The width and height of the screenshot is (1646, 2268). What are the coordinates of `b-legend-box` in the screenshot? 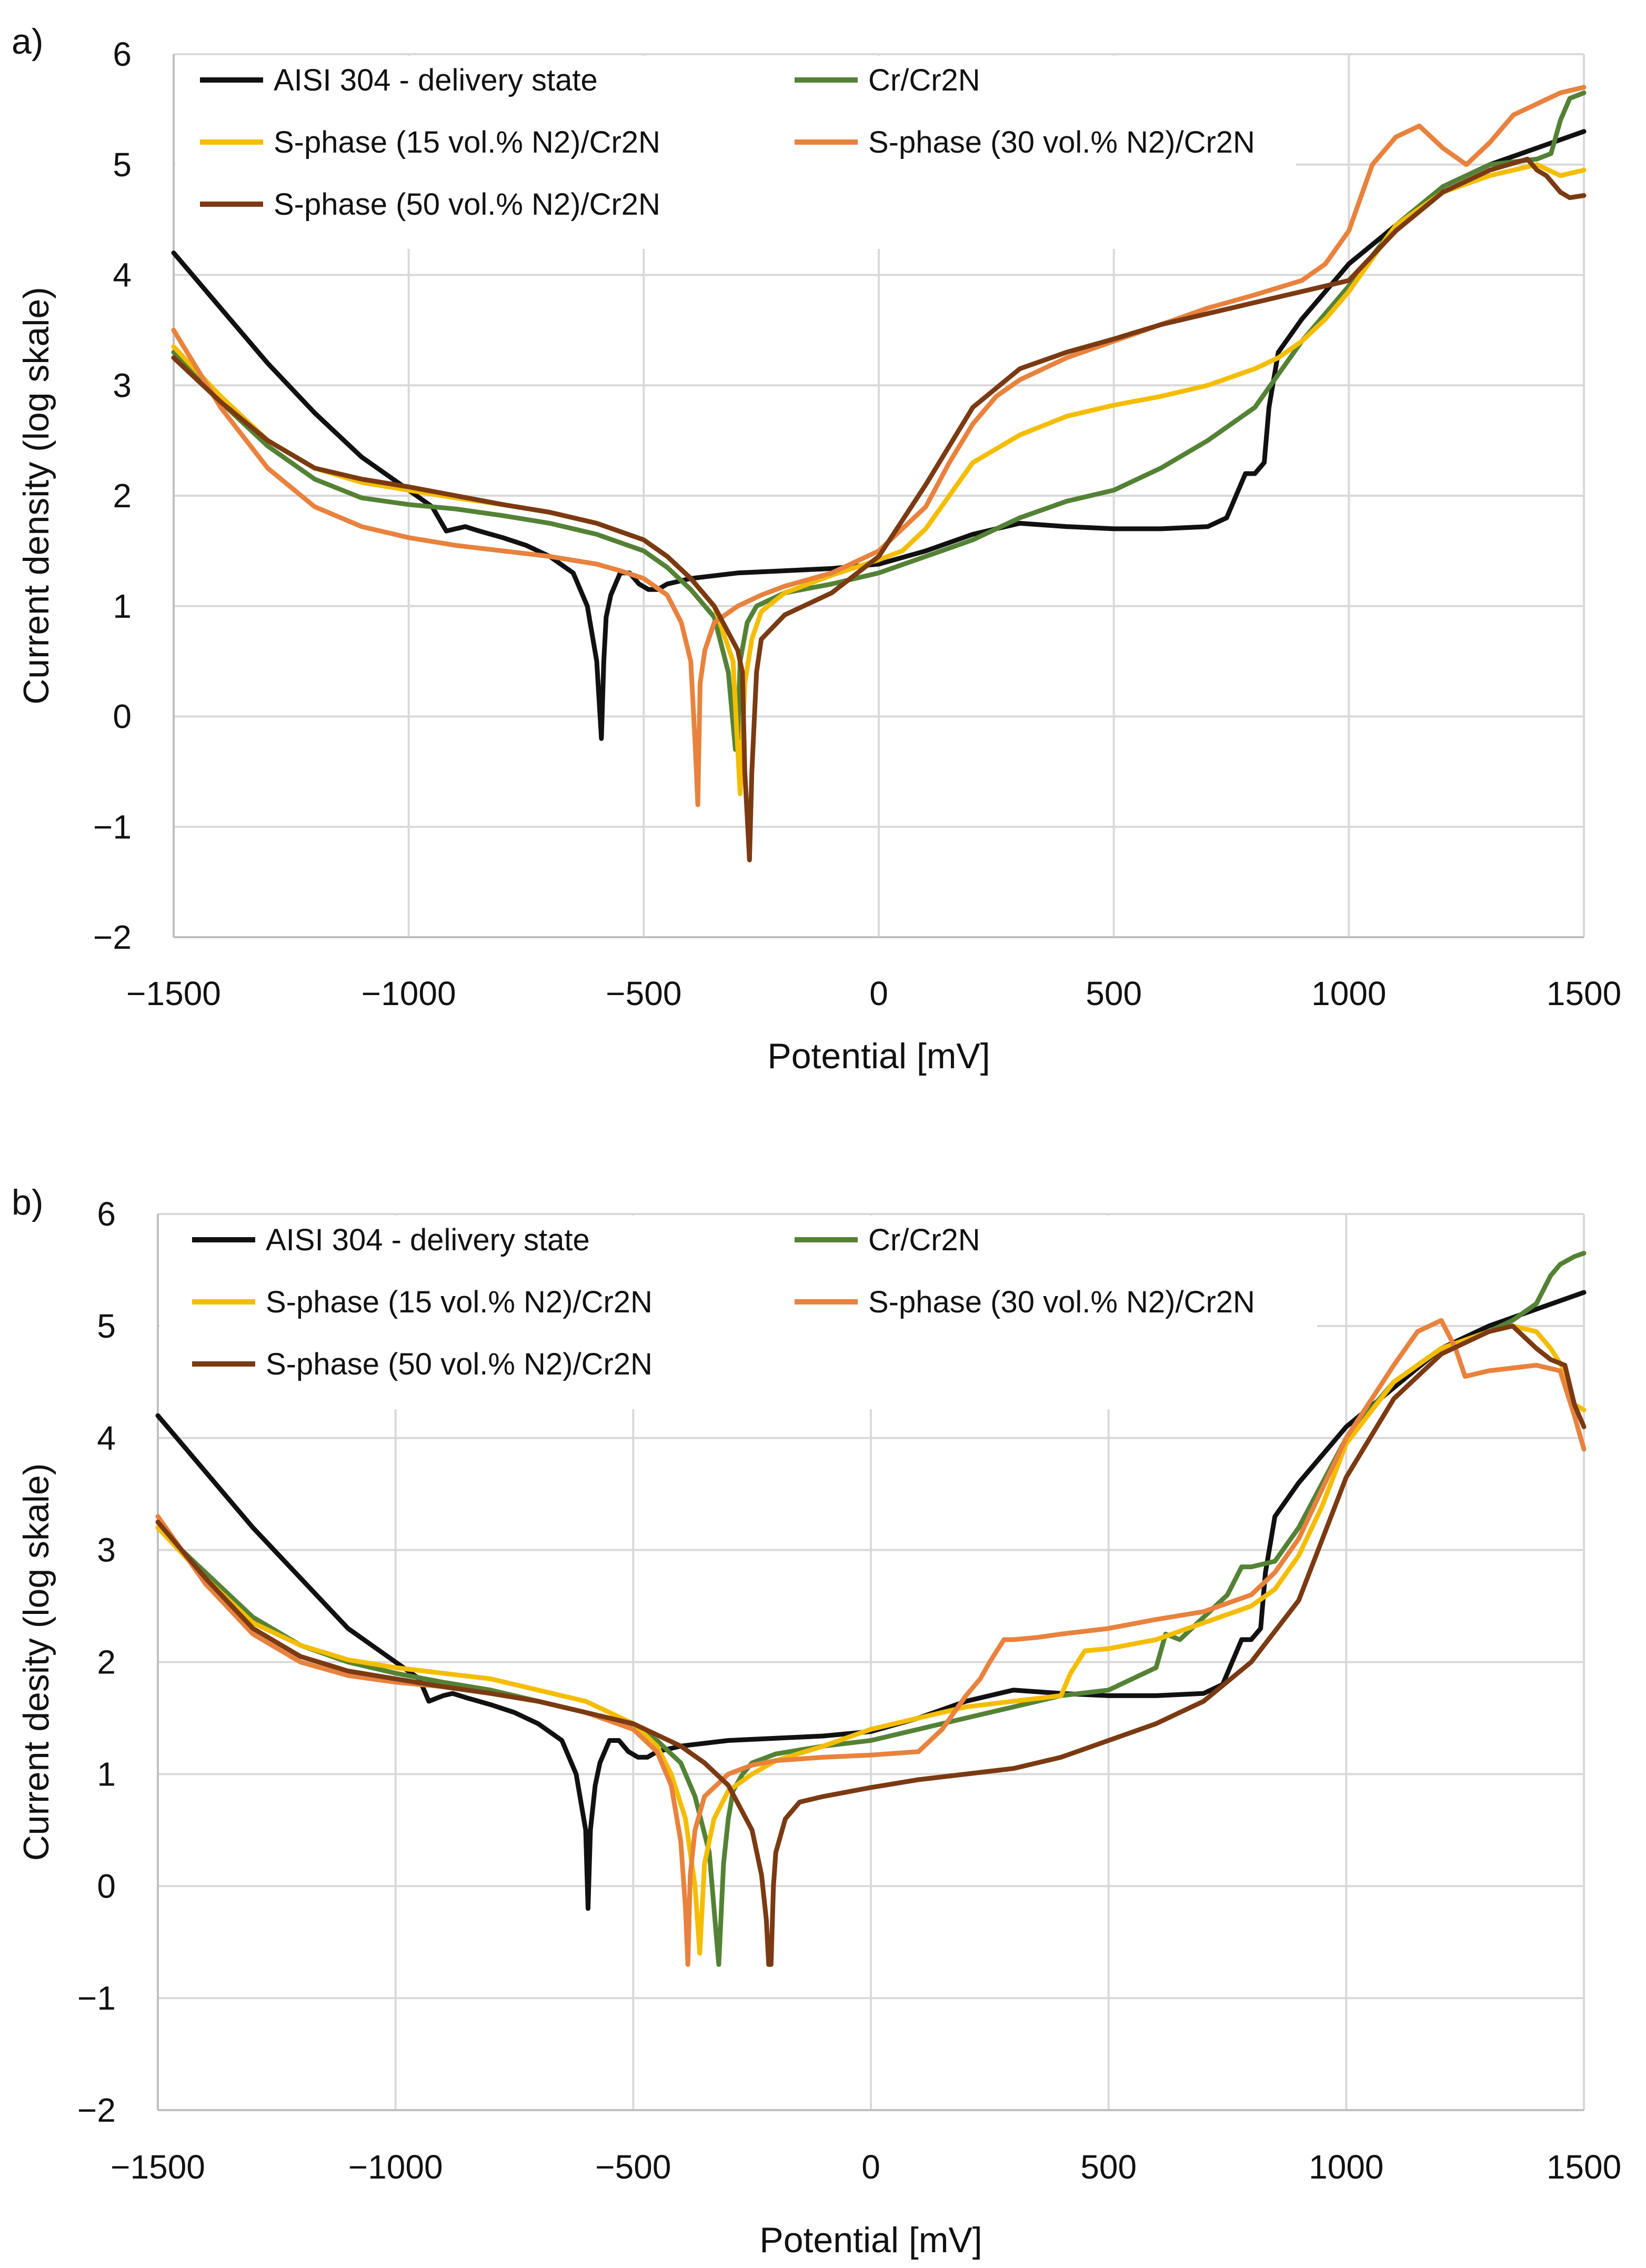 It's located at (738, 1312).